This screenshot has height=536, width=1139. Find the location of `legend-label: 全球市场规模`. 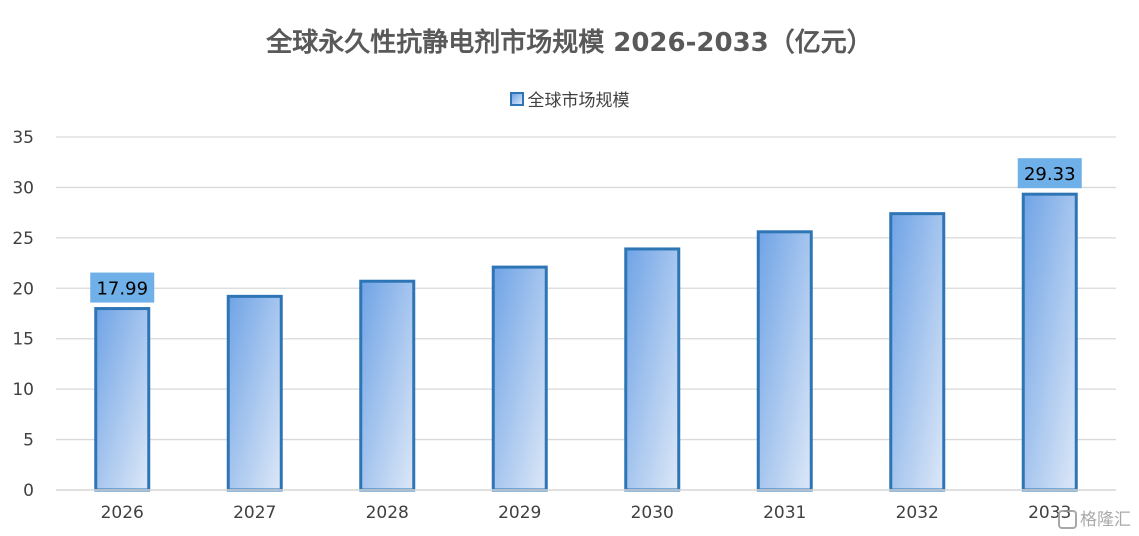

legend-label: 全球市场规模 is located at coordinates (578, 101).